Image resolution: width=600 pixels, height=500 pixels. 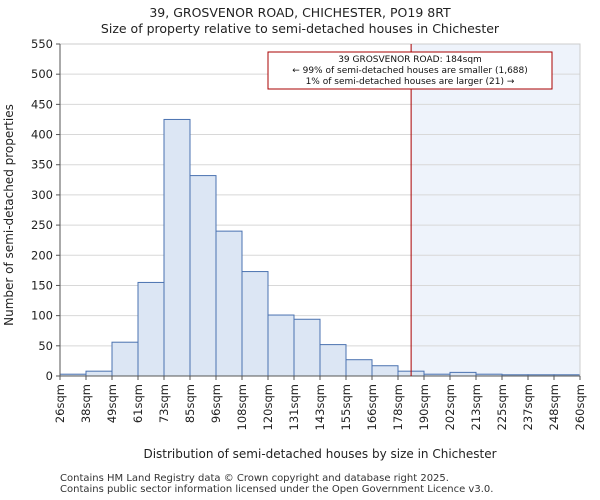 What do you see at coordinates (320, 407) in the screenshot?
I see `x-tick-label: 143sqm` at bounding box center [320, 407].